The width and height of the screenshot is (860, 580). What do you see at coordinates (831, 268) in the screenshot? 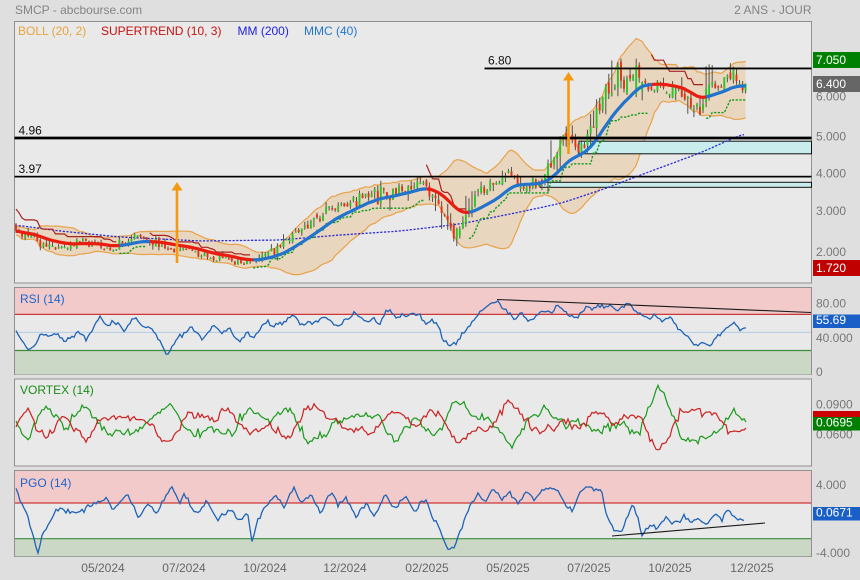
I see `svg-text: 1.720` at bounding box center [831, 268].